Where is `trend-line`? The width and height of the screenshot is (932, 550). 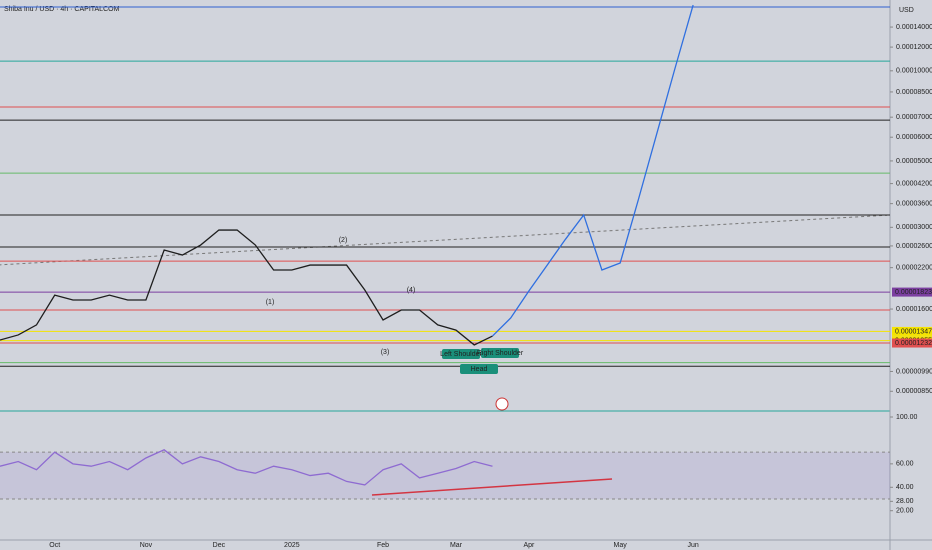 trend-line is located at coordinates (444, 240).